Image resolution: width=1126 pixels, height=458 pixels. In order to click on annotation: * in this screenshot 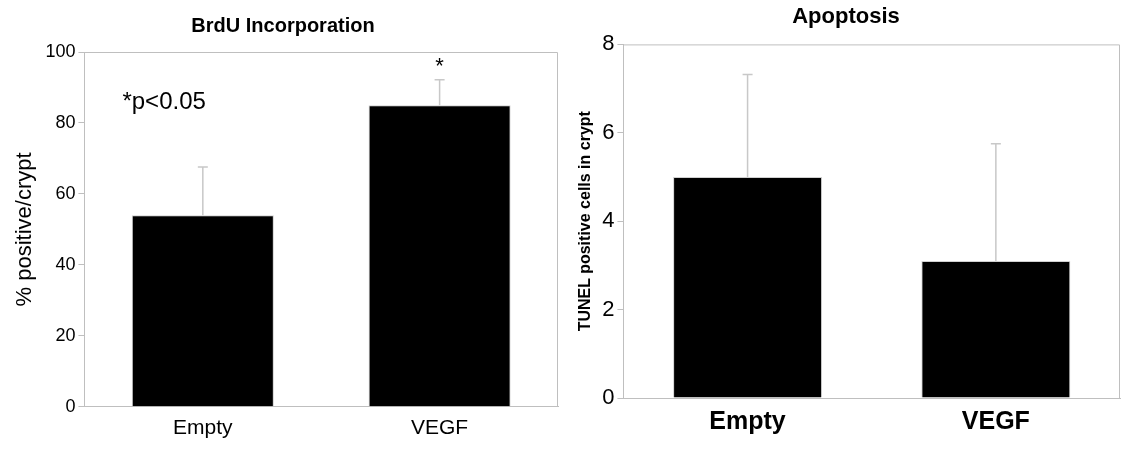, I will do `click(440, 65)`.